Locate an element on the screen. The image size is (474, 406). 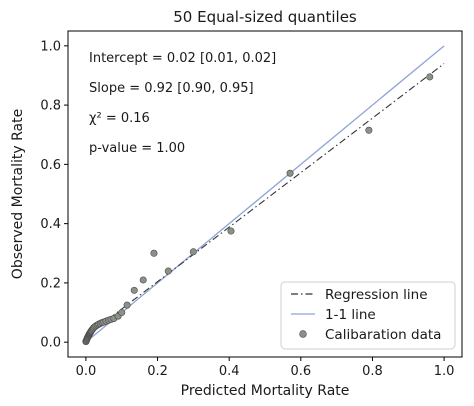
y-axis: 0.0 0.2 0.4 0.6 0.8 1.0 is located at coordinates (54, 195).